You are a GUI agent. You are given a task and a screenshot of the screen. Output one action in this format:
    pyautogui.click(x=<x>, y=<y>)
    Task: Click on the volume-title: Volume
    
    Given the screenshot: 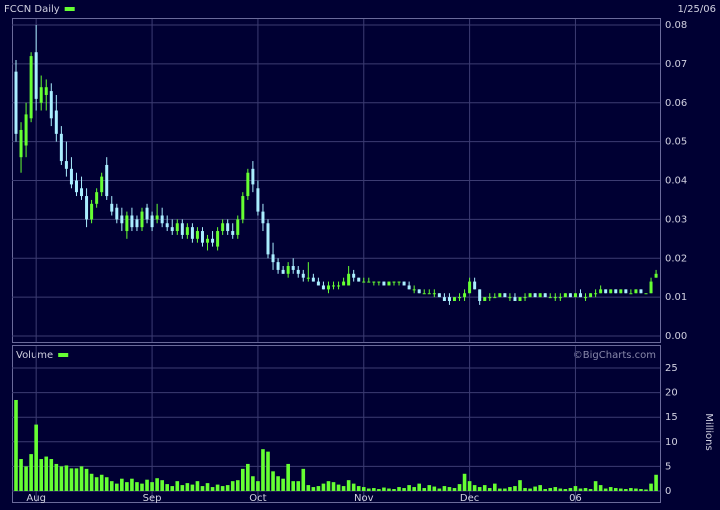 What is the action you would take?
    pyautogui.click(x=34, y=355)
    